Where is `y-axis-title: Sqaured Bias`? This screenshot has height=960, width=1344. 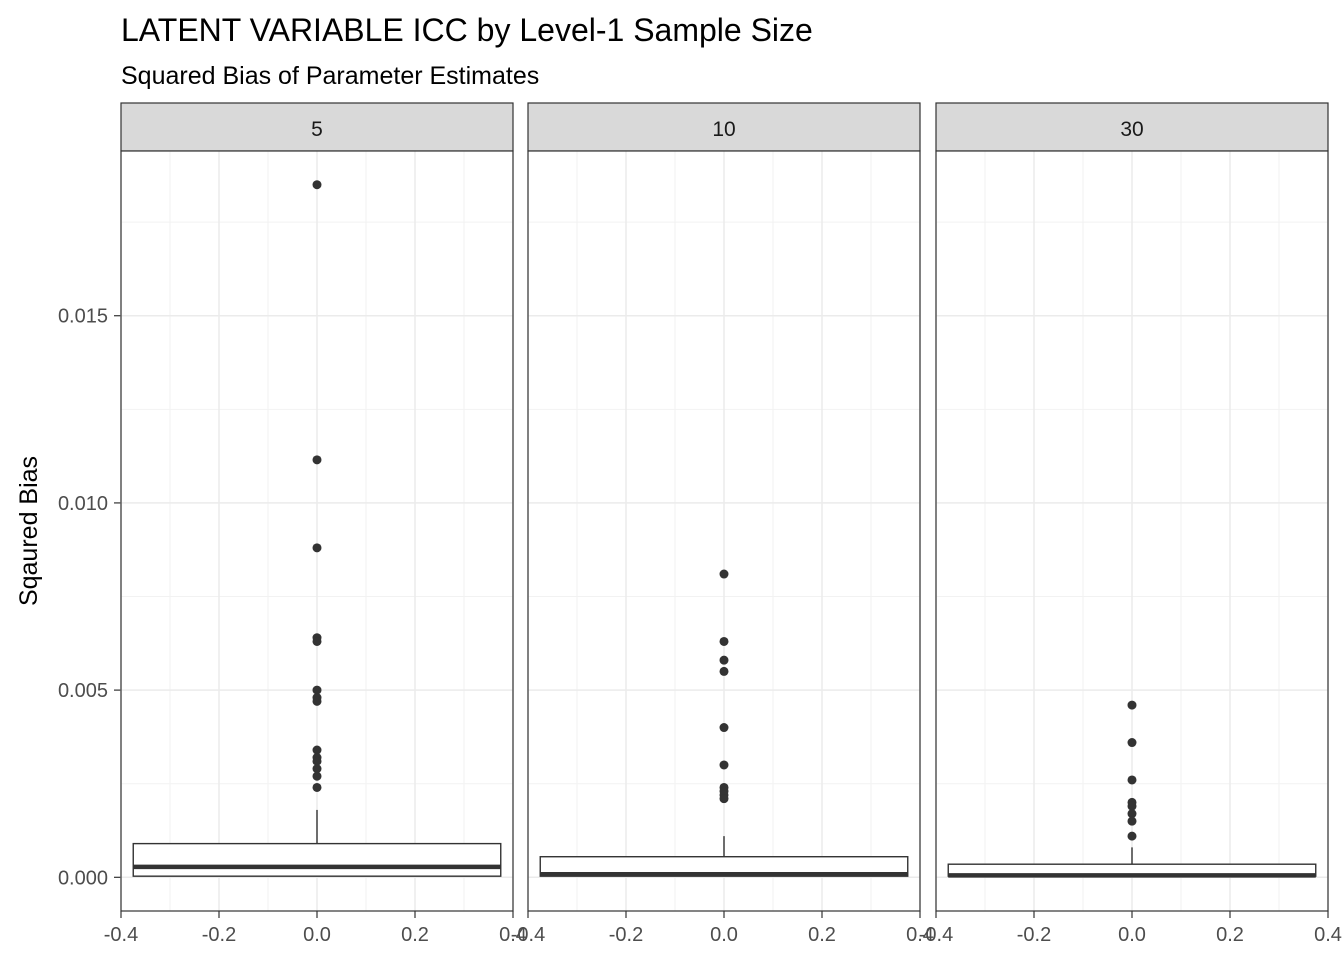
y-axis-title: Sqaured Bias is located at coordinates (29, 531).